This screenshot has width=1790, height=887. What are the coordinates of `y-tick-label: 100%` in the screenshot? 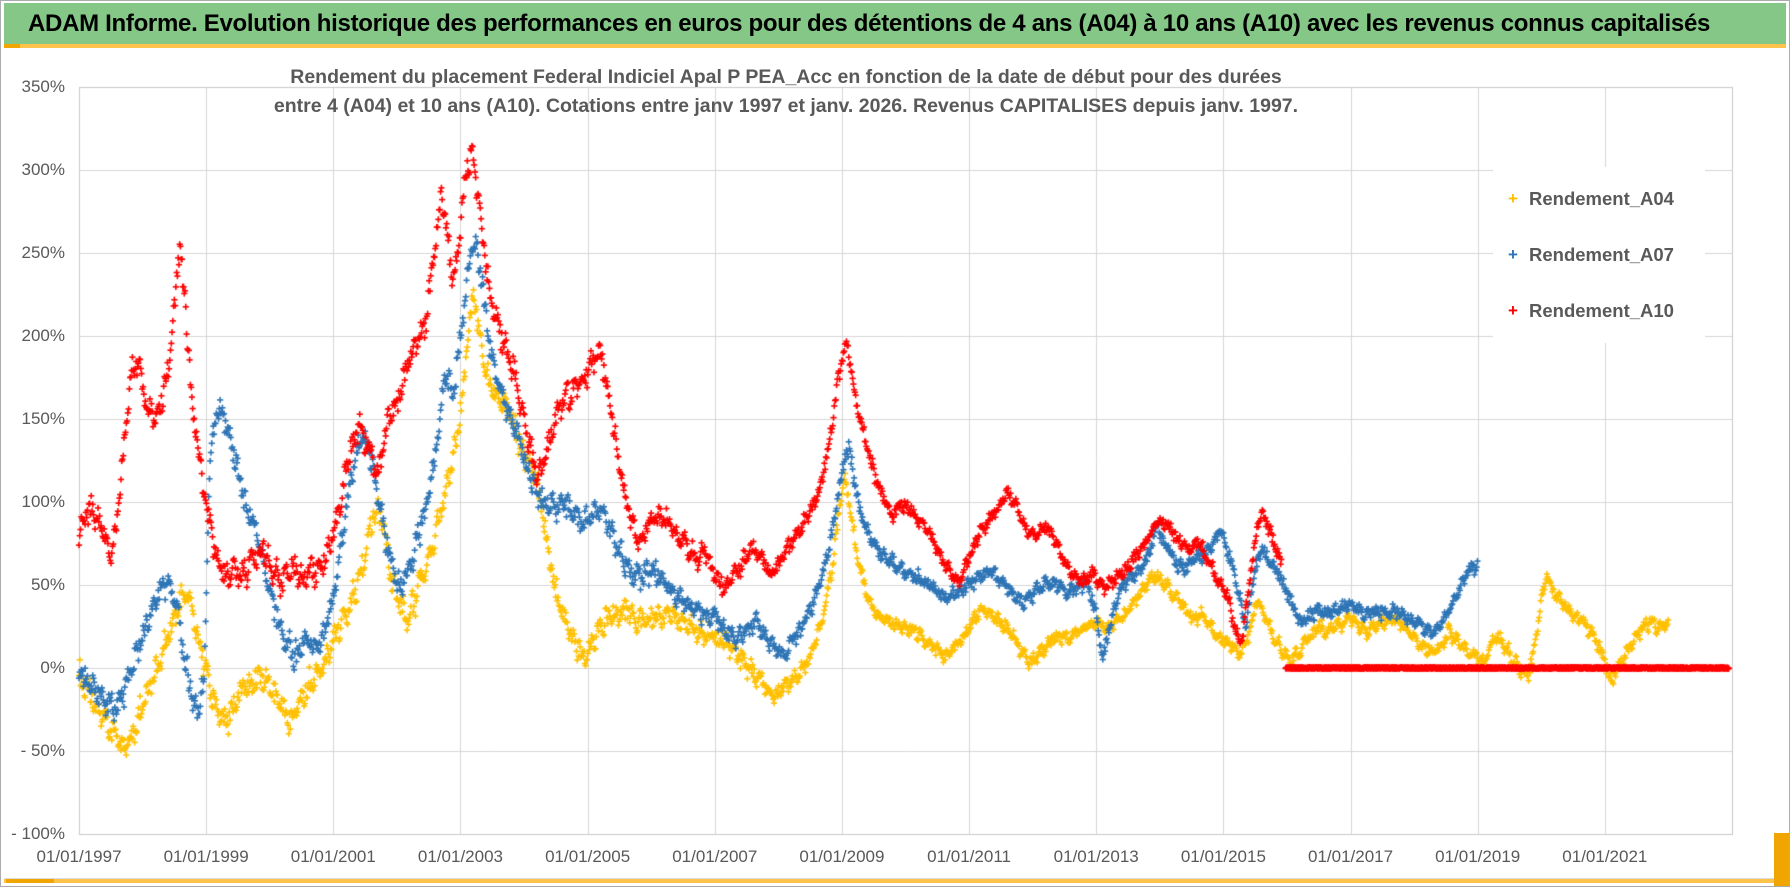 It's located at (43, 501).